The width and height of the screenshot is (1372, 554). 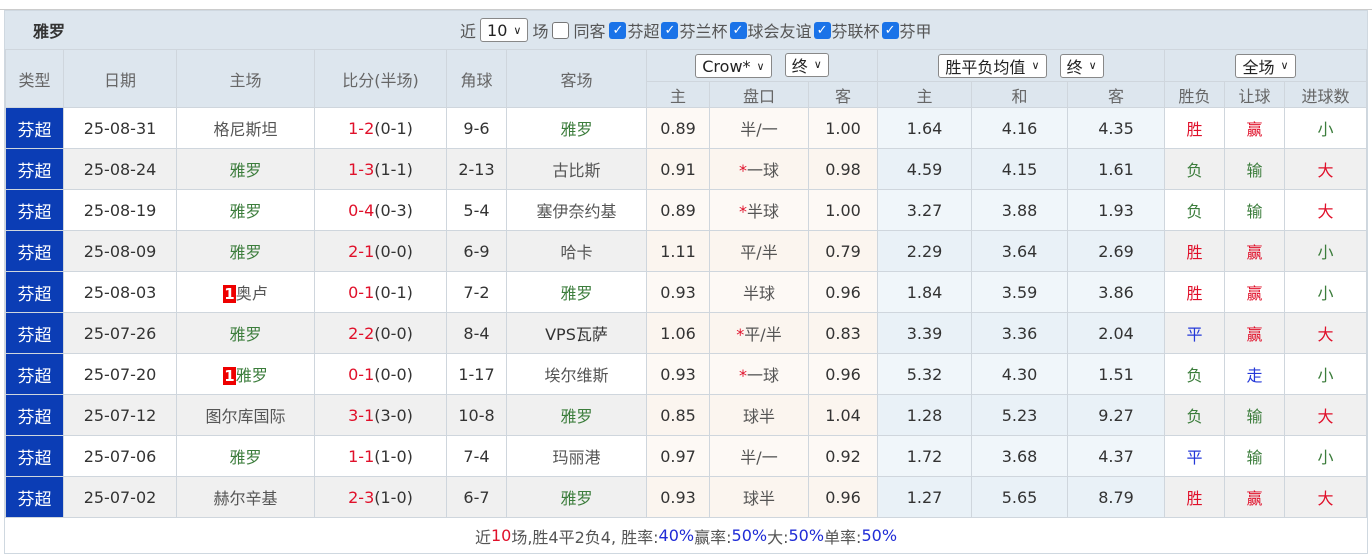 I want to click on away-team-name: 玛丽港, so click(x=576, y=457).